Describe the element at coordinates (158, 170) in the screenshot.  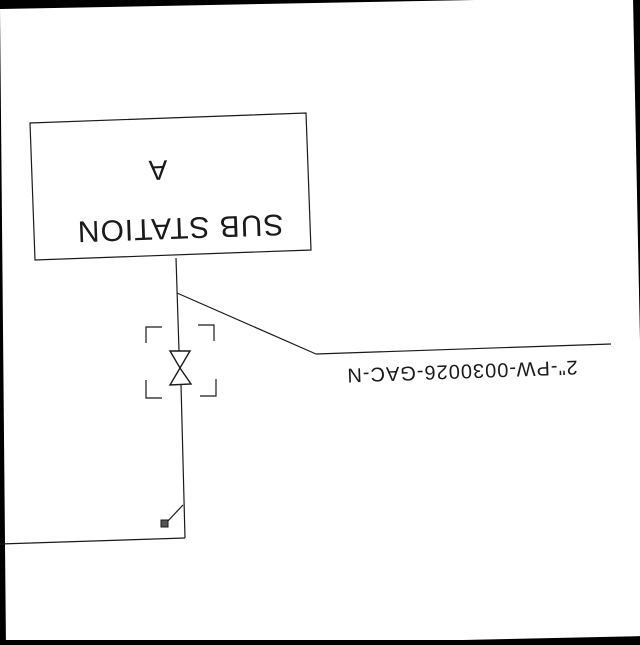
I see `substation-id-label: A` at that location.